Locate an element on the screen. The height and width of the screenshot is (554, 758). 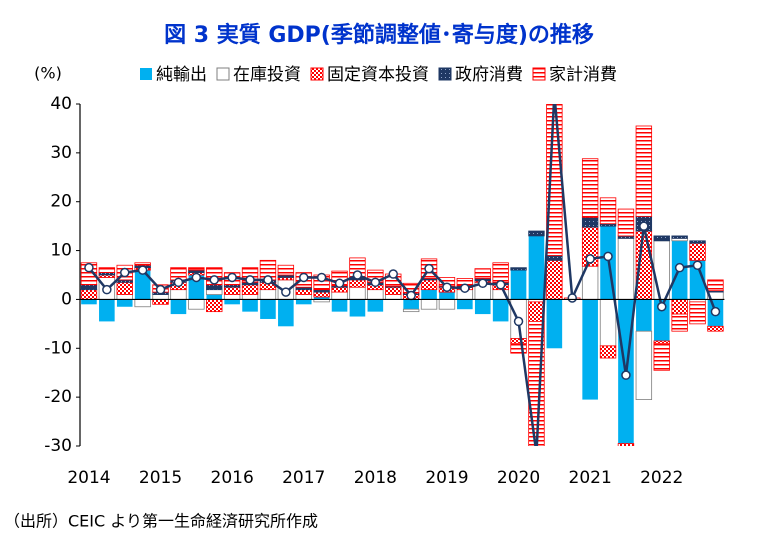
y-tick-label: 40 is located at coordinates (61, 104).